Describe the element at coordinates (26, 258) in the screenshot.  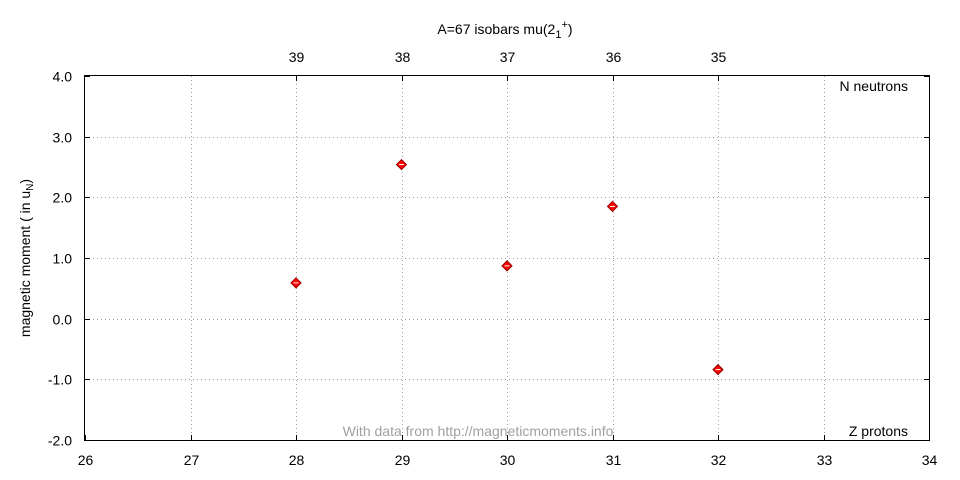
I see `y-axis-label: magnetic moment ( in uN)` at that location.